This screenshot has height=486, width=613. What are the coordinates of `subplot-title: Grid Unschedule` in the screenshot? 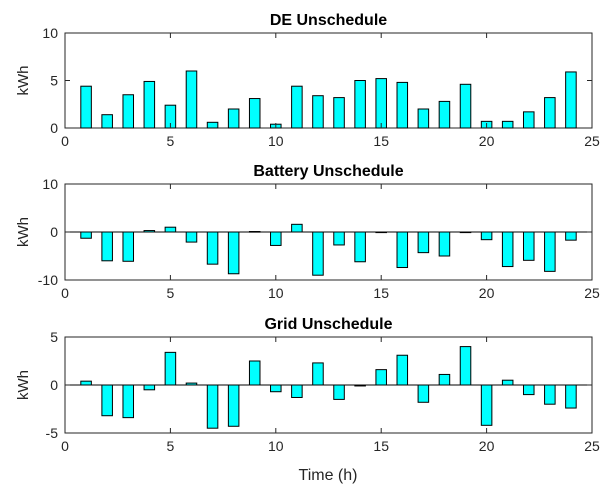 It's located at (328, 324).